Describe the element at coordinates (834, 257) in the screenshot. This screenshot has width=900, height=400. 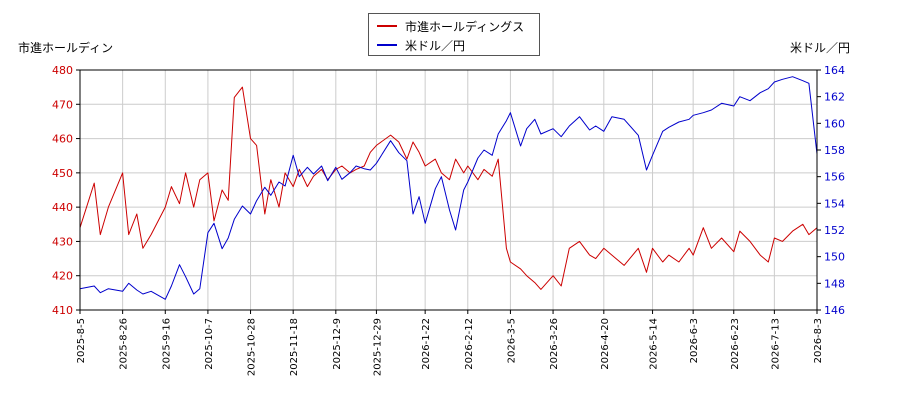
I see `right-tick-label: 150` at that location.